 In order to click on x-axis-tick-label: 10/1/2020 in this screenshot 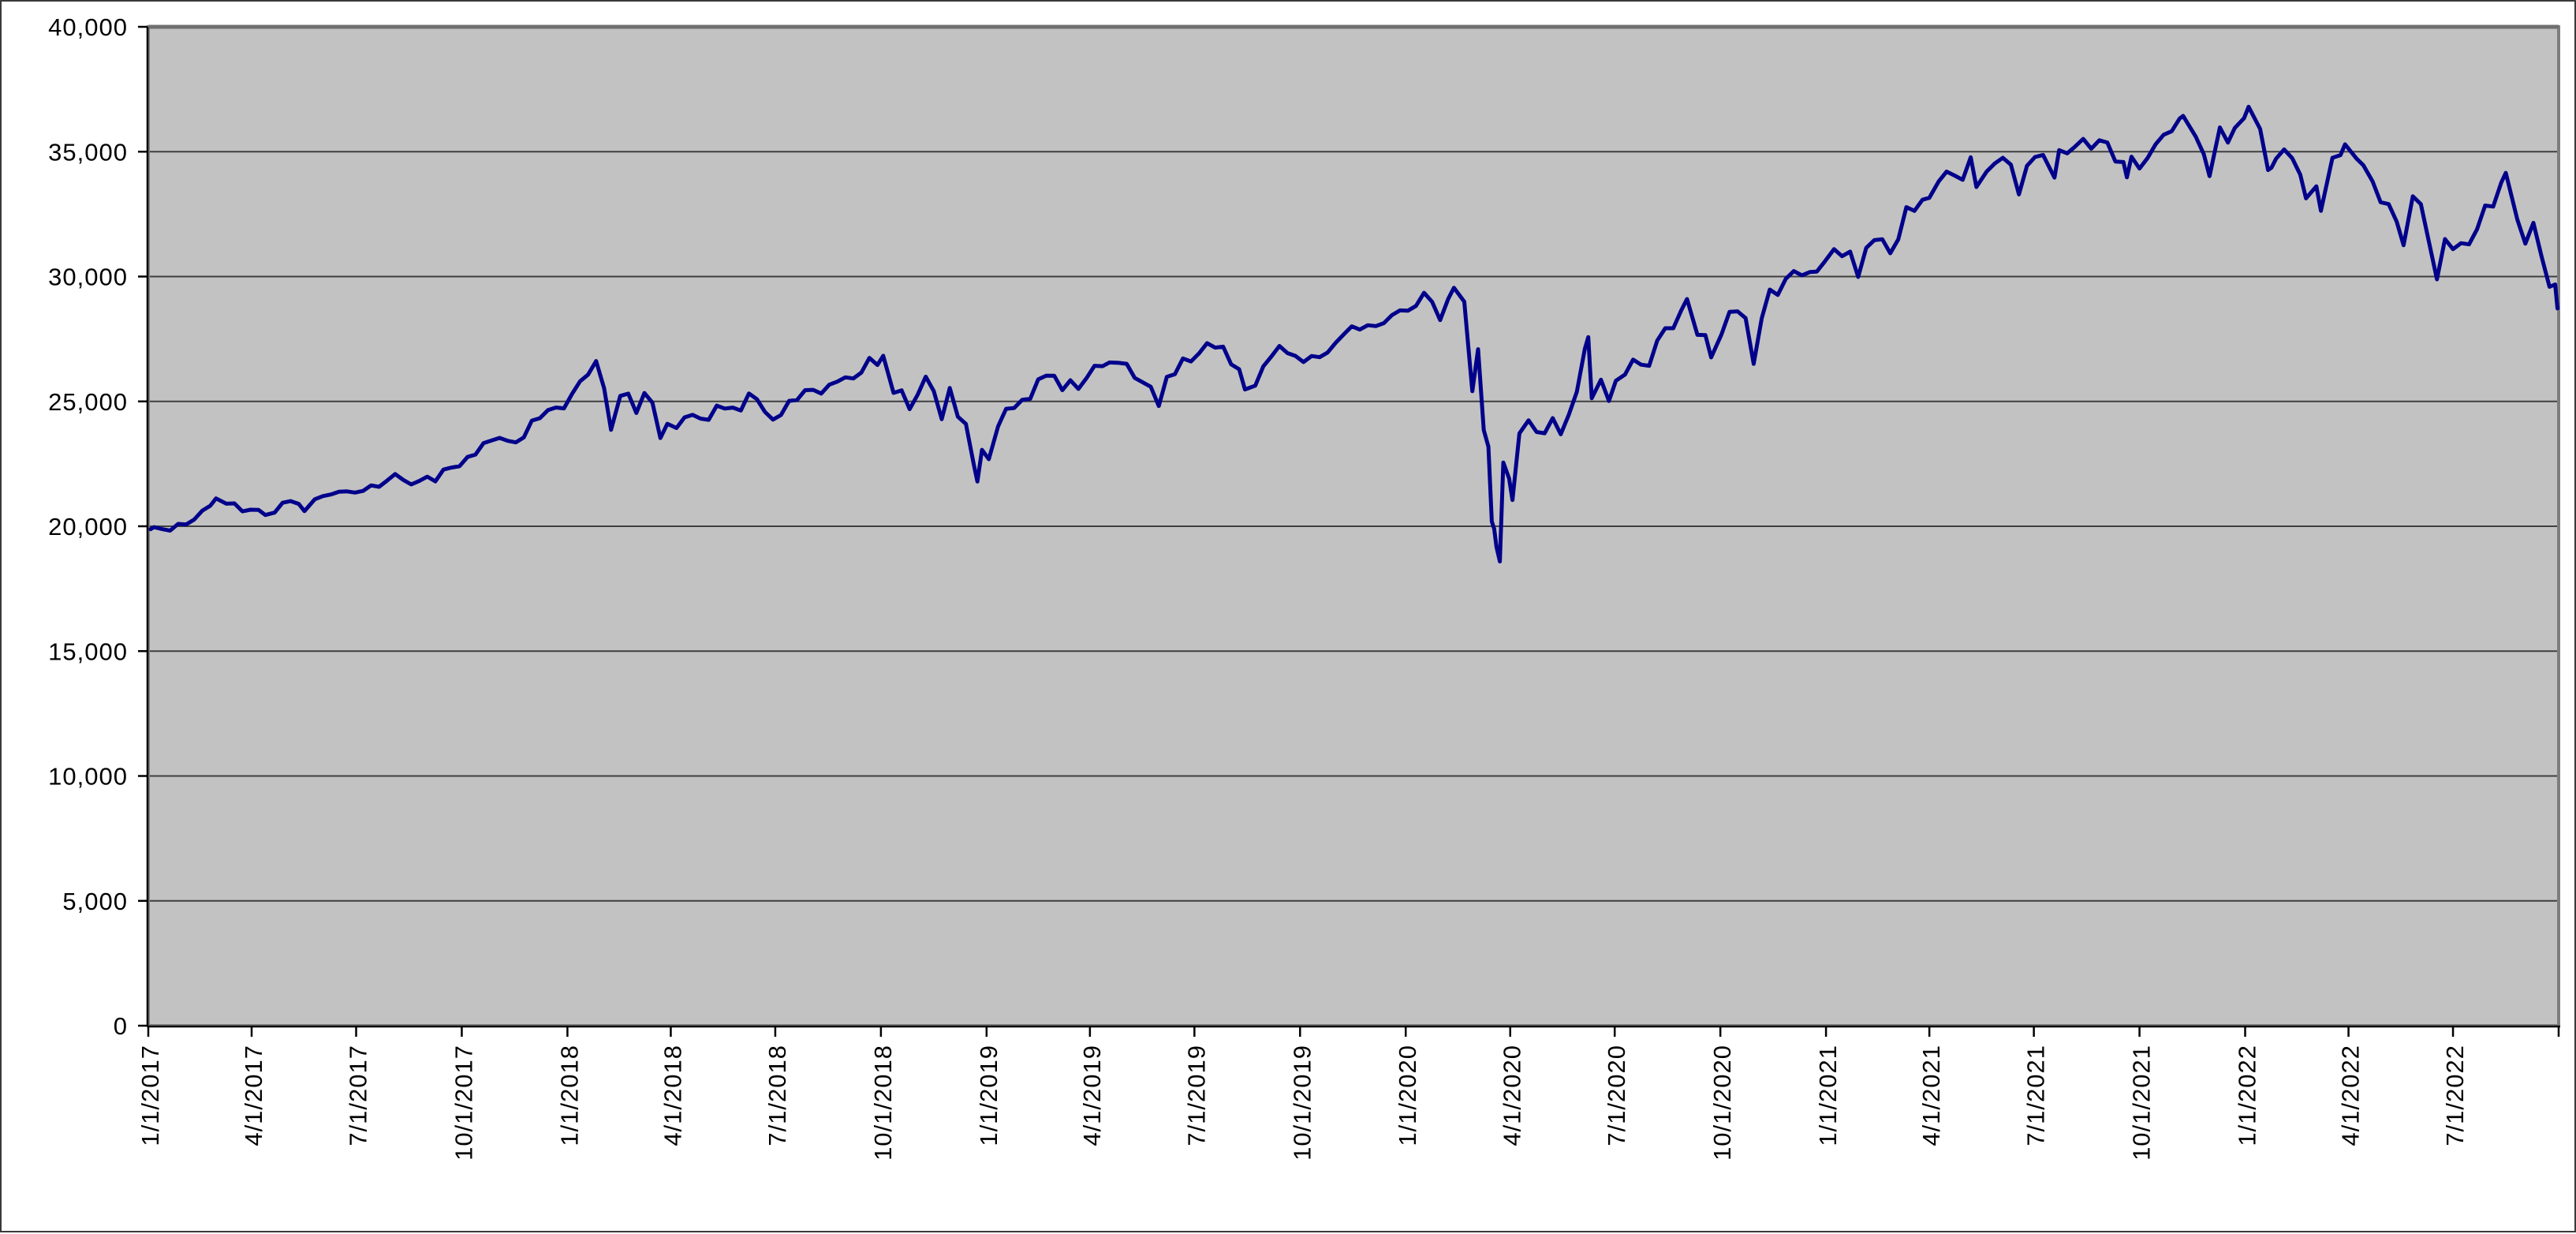, I will do `click(1722, 1103)`.